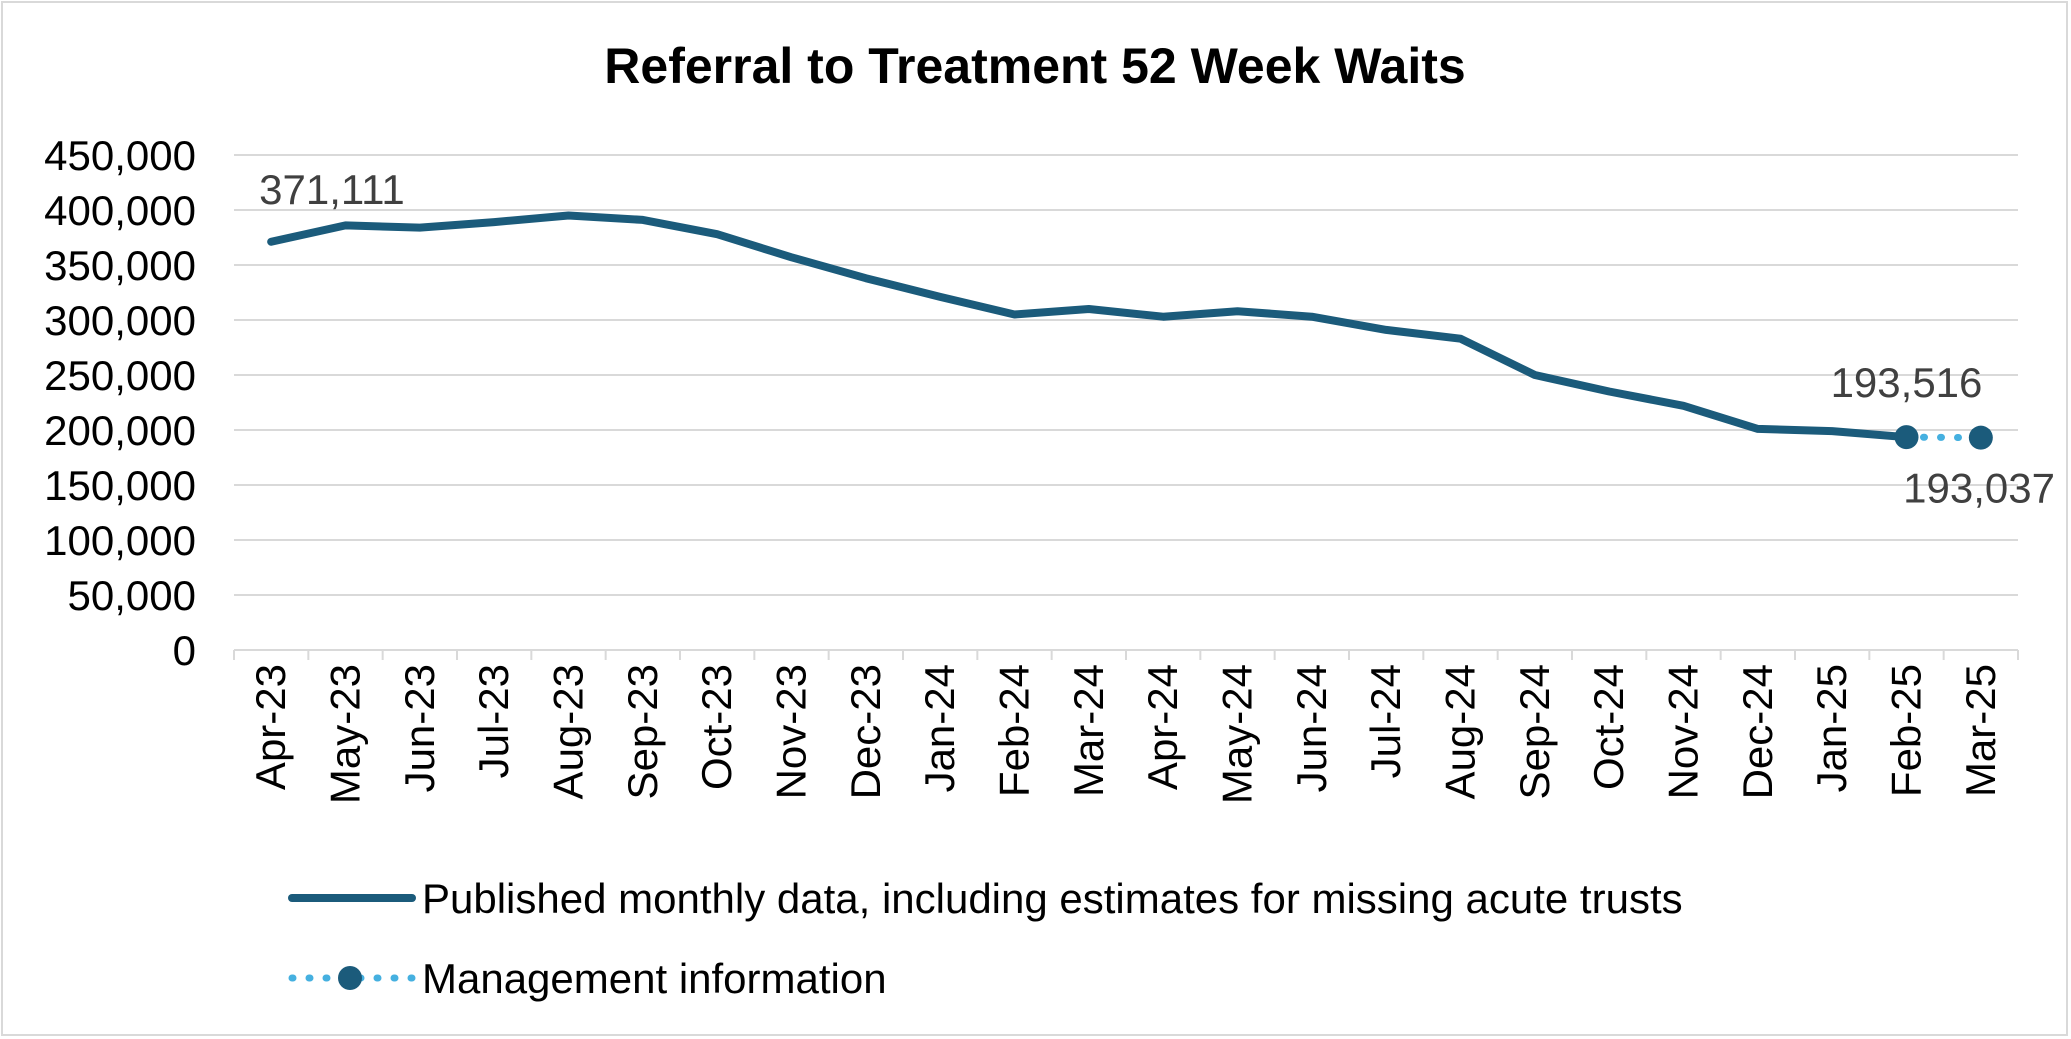 This screenshot has width=2071, height=1039. I want to click on data-label: 371,111, so click(332, 189).